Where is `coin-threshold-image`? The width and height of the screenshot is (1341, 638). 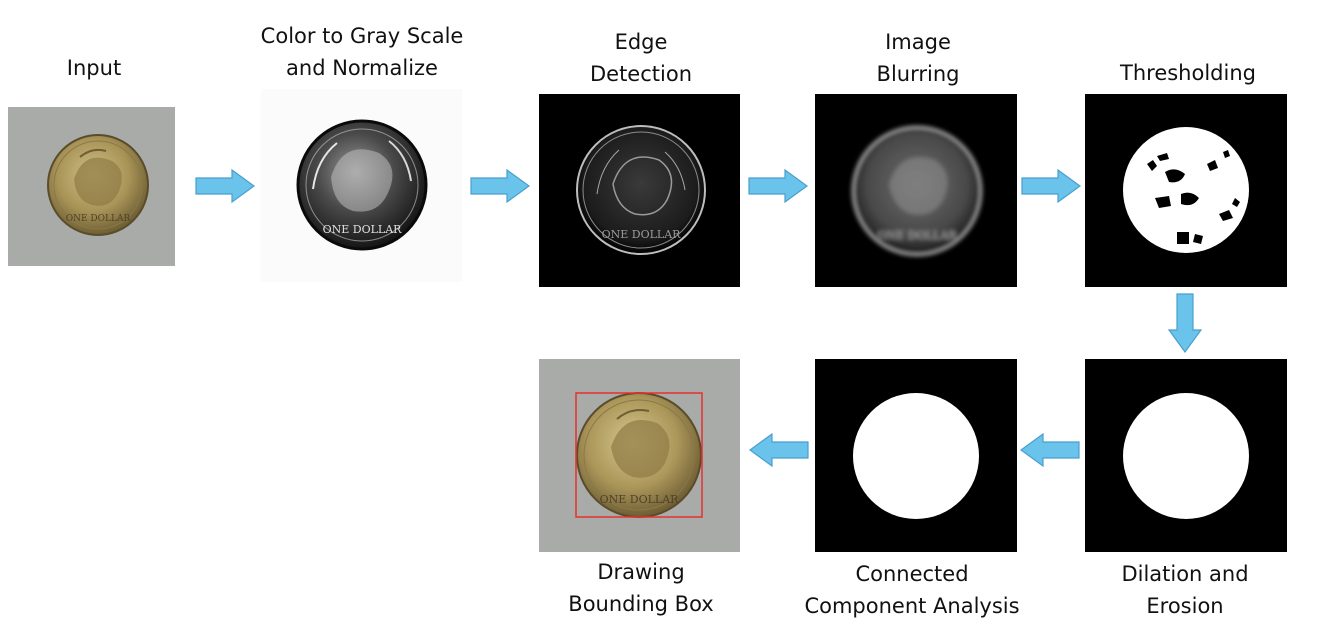 coin-threshold-image is located at coordinates (1186, 190).